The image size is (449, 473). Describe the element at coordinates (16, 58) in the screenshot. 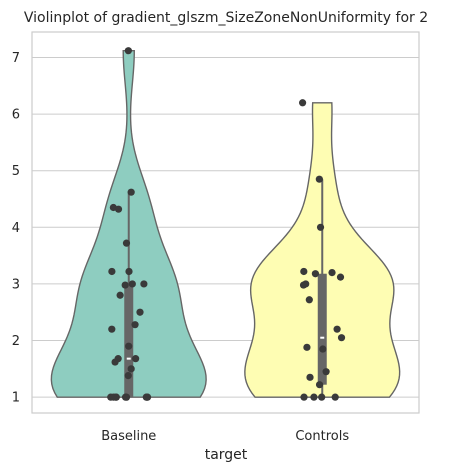

I see `y-tick-label: 7` at that location.